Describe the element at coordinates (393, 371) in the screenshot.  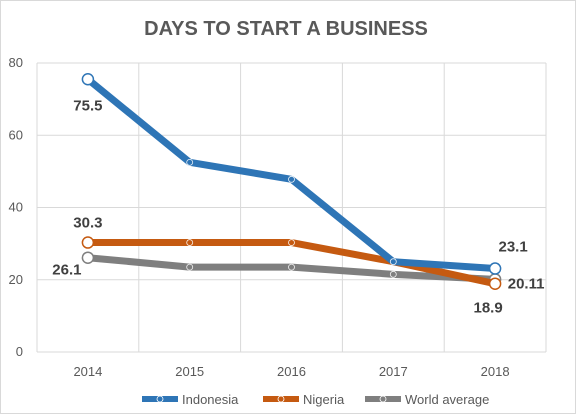
I see `x-tick-label: 2017` at that location.